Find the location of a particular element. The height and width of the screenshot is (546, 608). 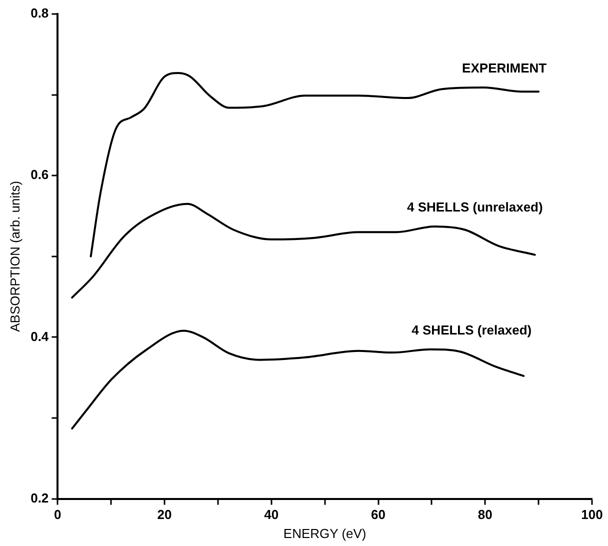

y-tick-label: 0.6 is located at coordinates (39, 174).